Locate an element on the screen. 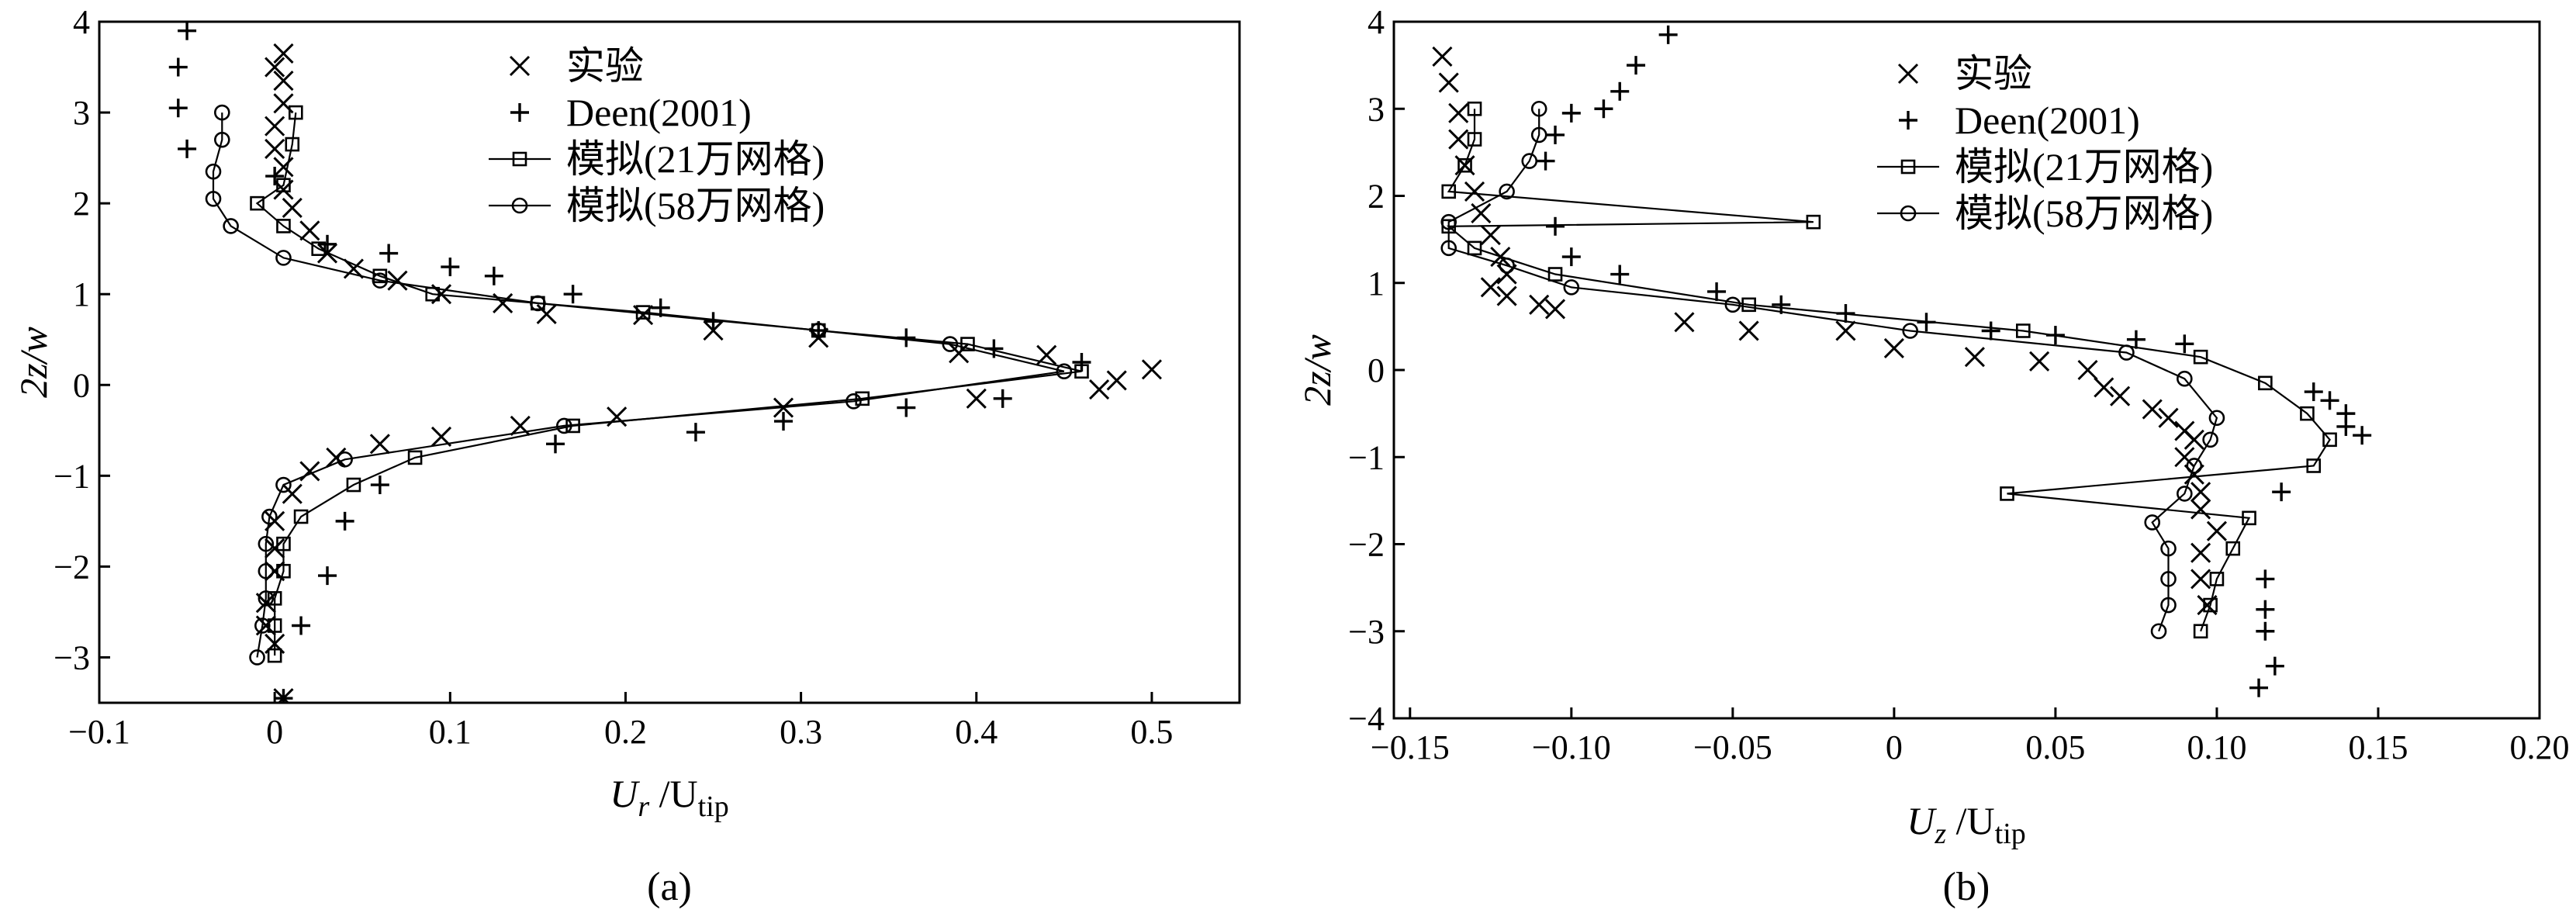  legend-label: 模拟(21万网格) is located at coordinates (695, 159).